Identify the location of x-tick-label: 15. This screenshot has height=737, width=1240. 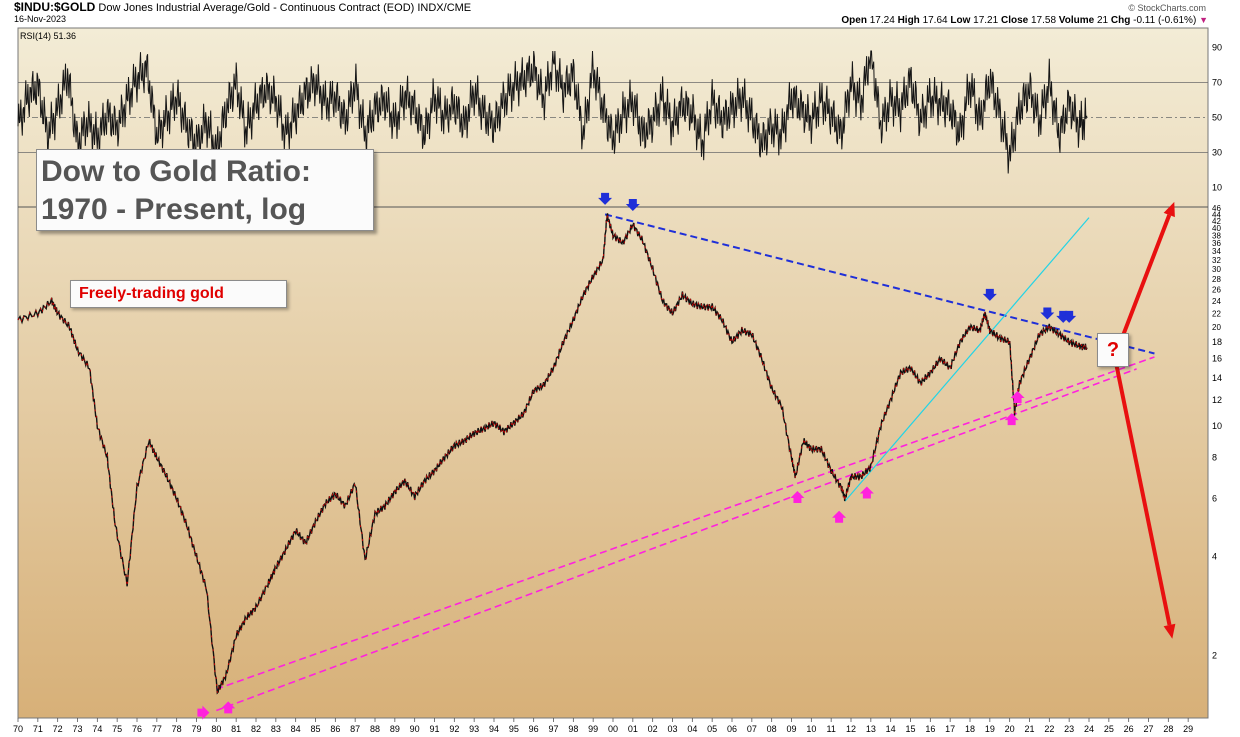
(910, 729).